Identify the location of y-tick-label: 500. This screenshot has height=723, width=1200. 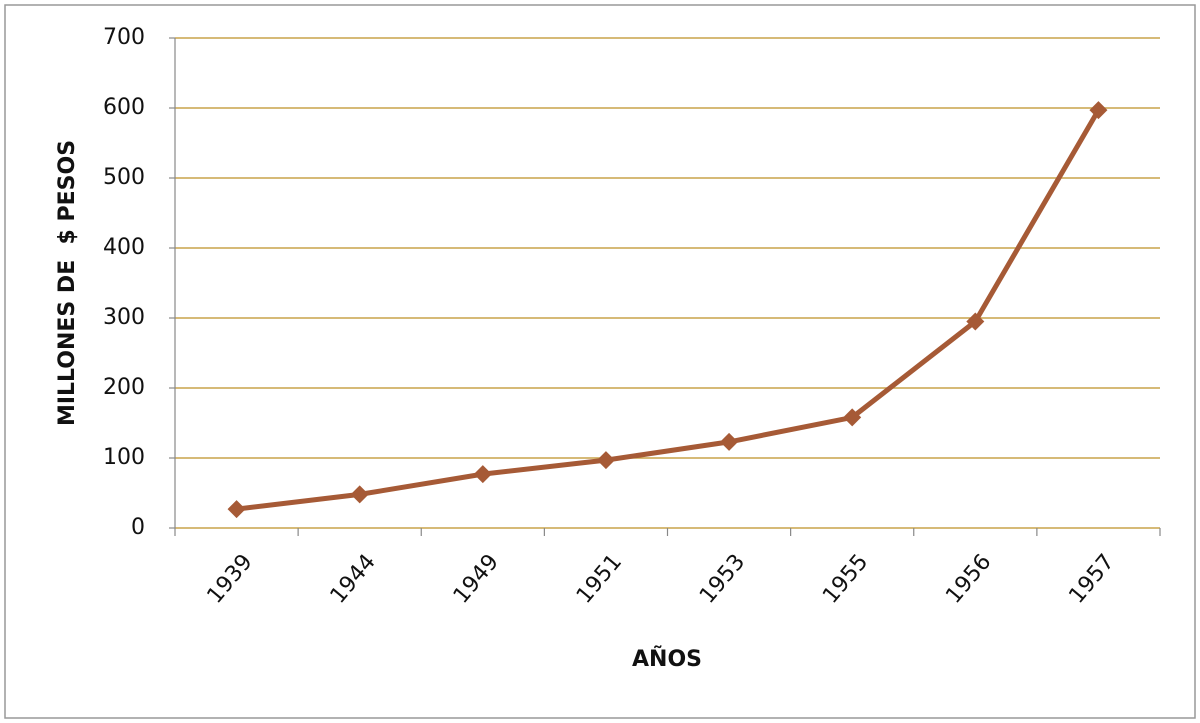
(124, 177).